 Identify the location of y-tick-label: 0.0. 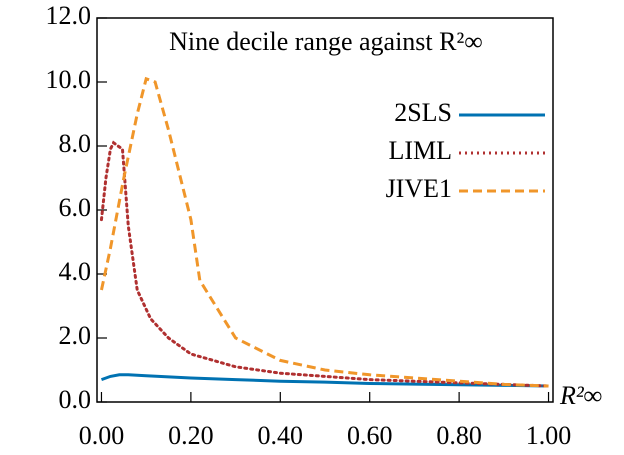
(75, 399).